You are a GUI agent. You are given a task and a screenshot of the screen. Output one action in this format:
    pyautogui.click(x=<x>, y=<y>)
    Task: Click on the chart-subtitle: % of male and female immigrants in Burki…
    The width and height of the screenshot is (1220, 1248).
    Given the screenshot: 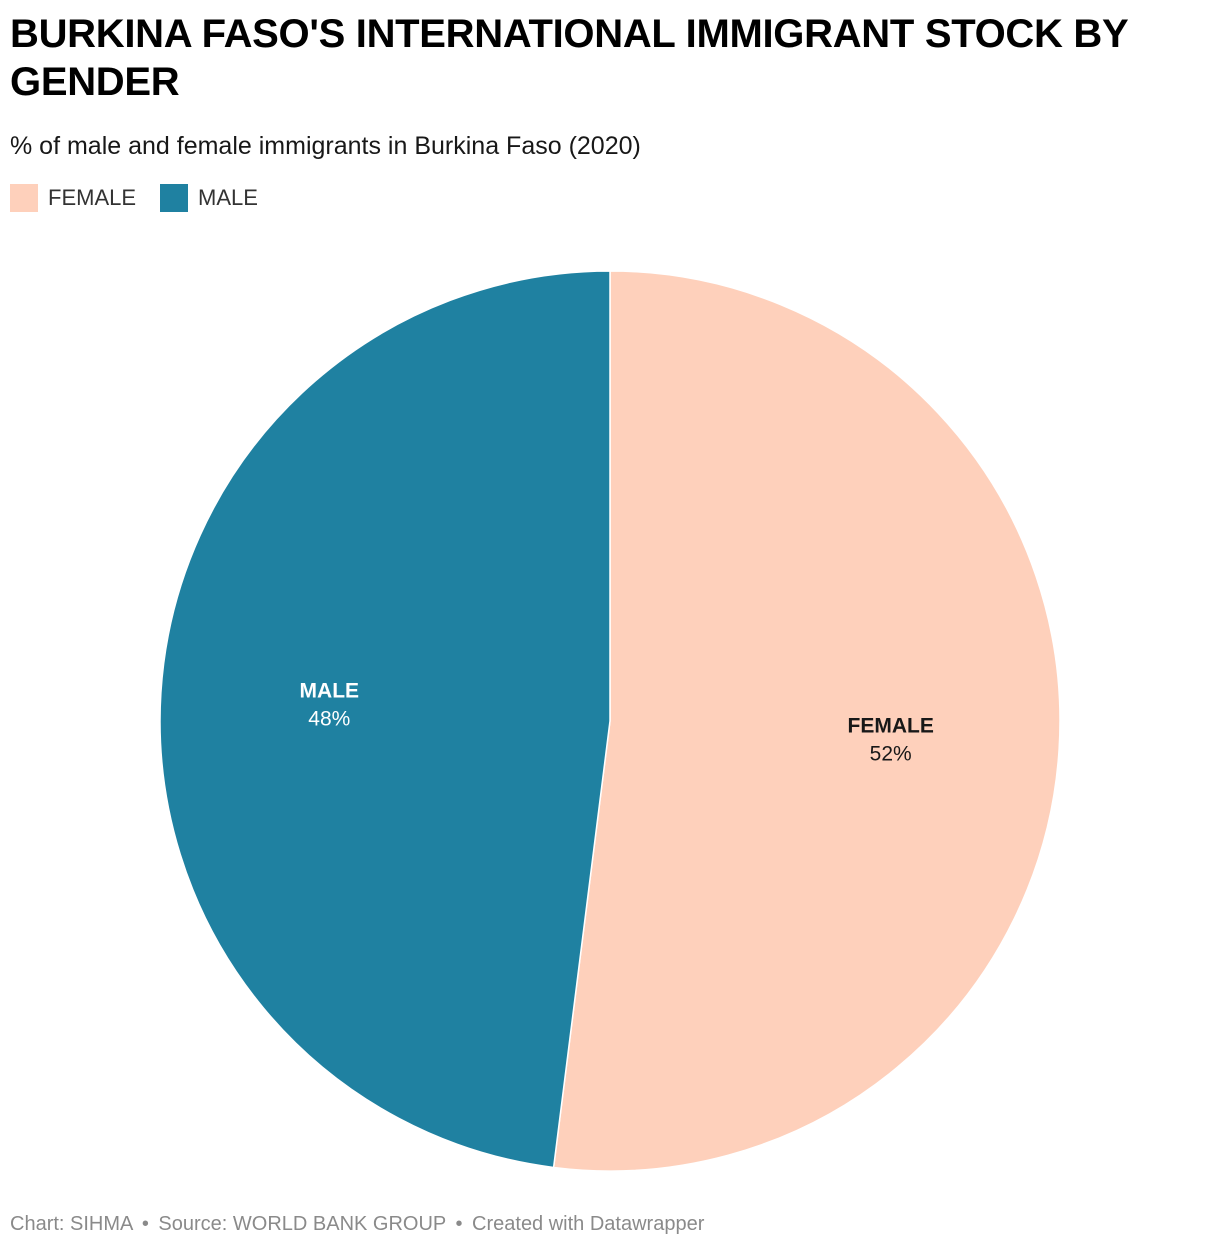 What is the action you would take?
    pyautogui.click(x=325, y=146)
    